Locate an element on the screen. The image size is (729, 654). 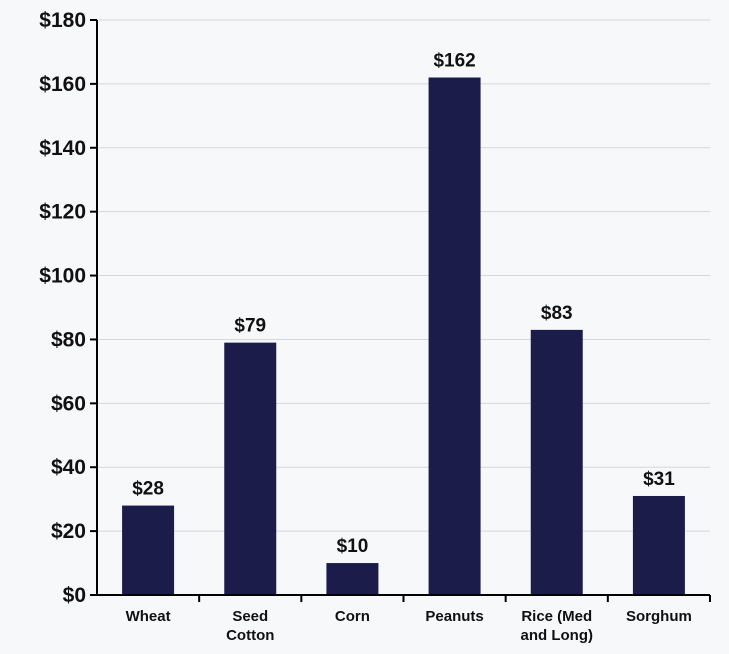
y-tick-label: $80 is located at coordinates (68, 339).